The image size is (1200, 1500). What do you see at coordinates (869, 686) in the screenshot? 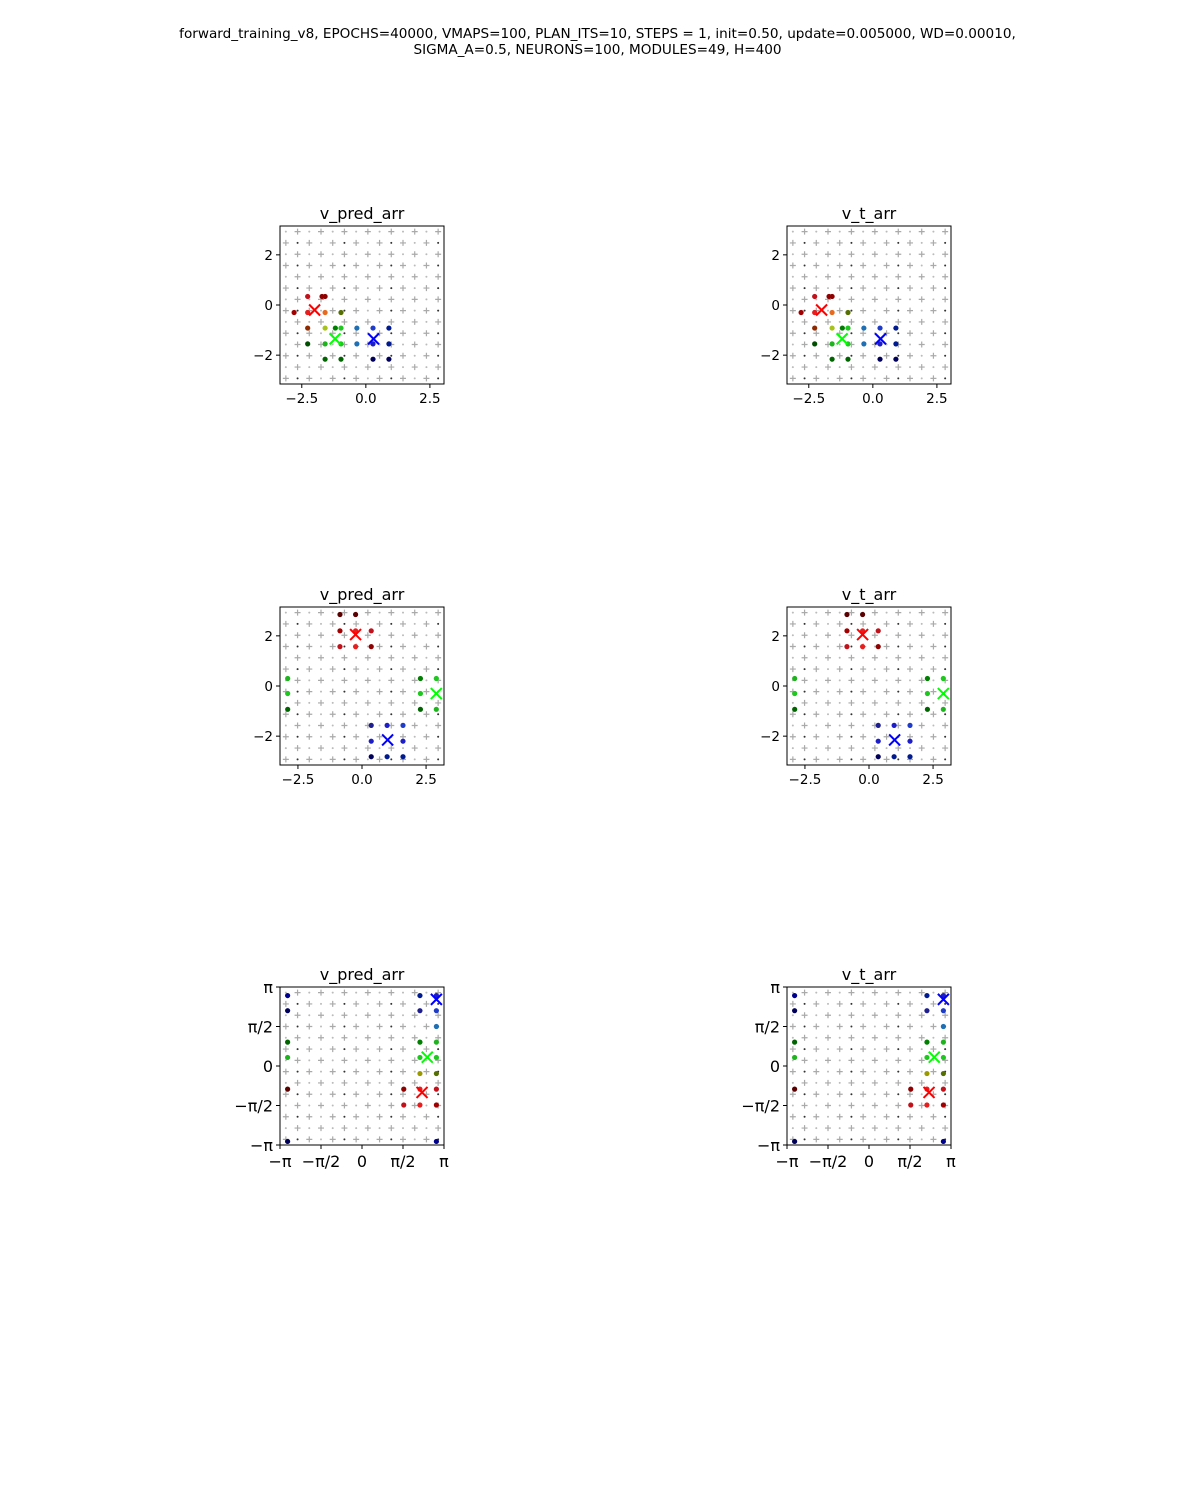
I see `axes-frame` at bounding box center [869, 686].